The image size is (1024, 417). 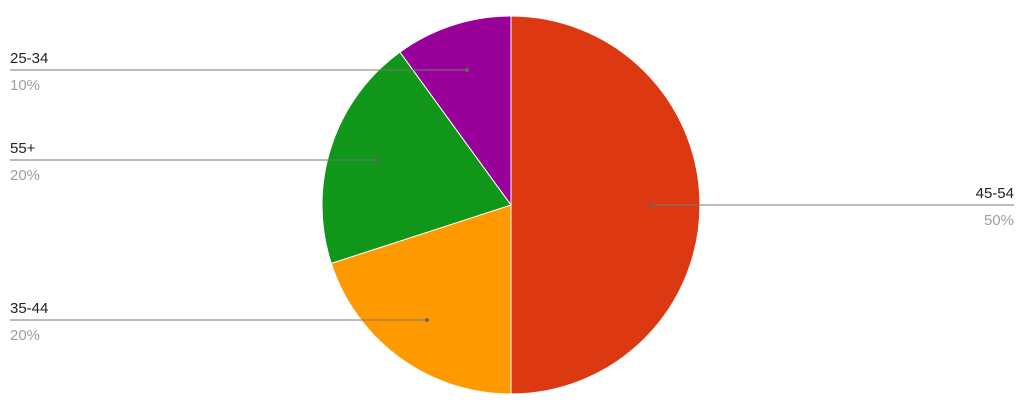 What do you see at coordinates (995, 193) in the screenshot?
I see `slice-label: 45-54` at bounding box center [995, 193].